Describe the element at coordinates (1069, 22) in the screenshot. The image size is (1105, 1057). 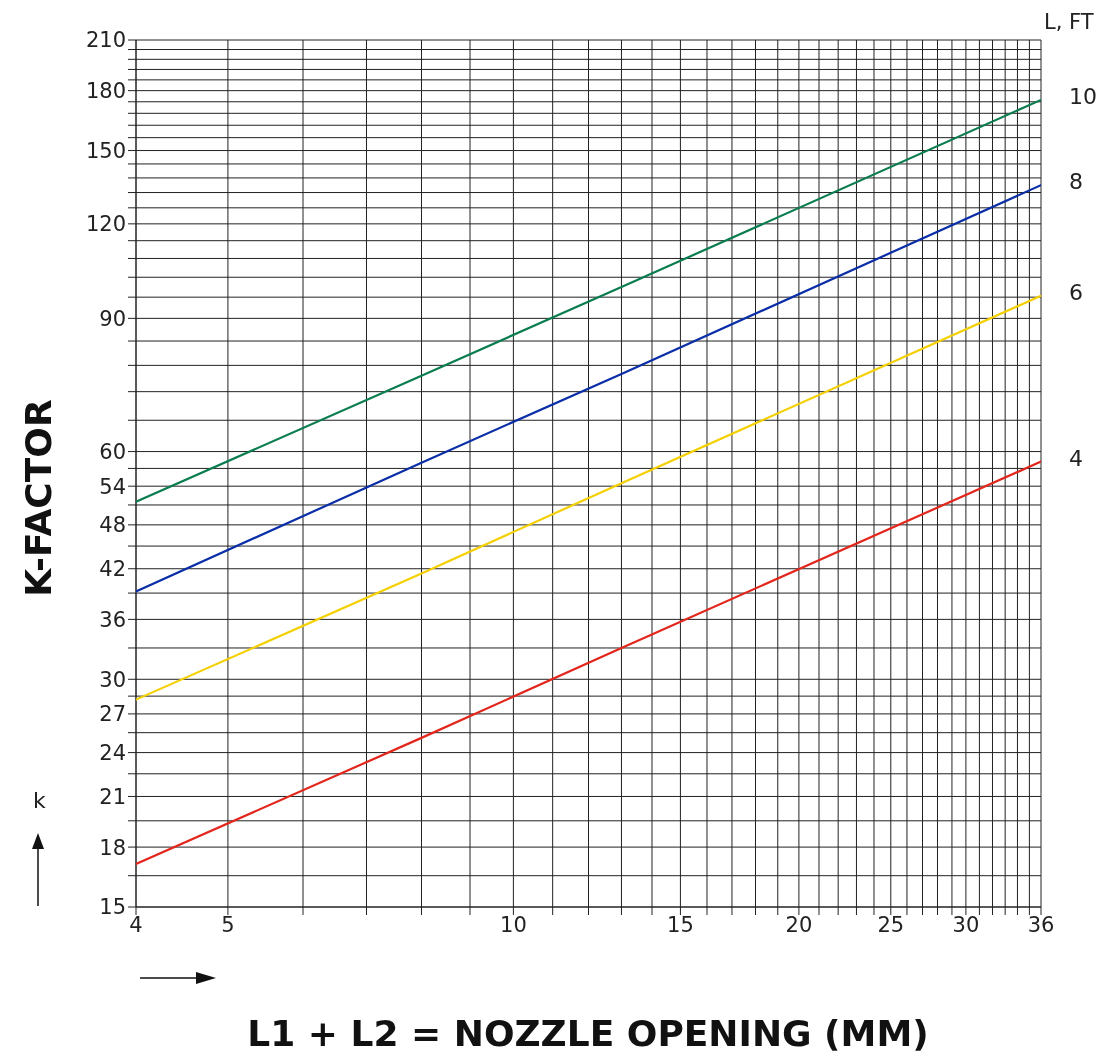
I see `legend-title: L, FT` at that location.